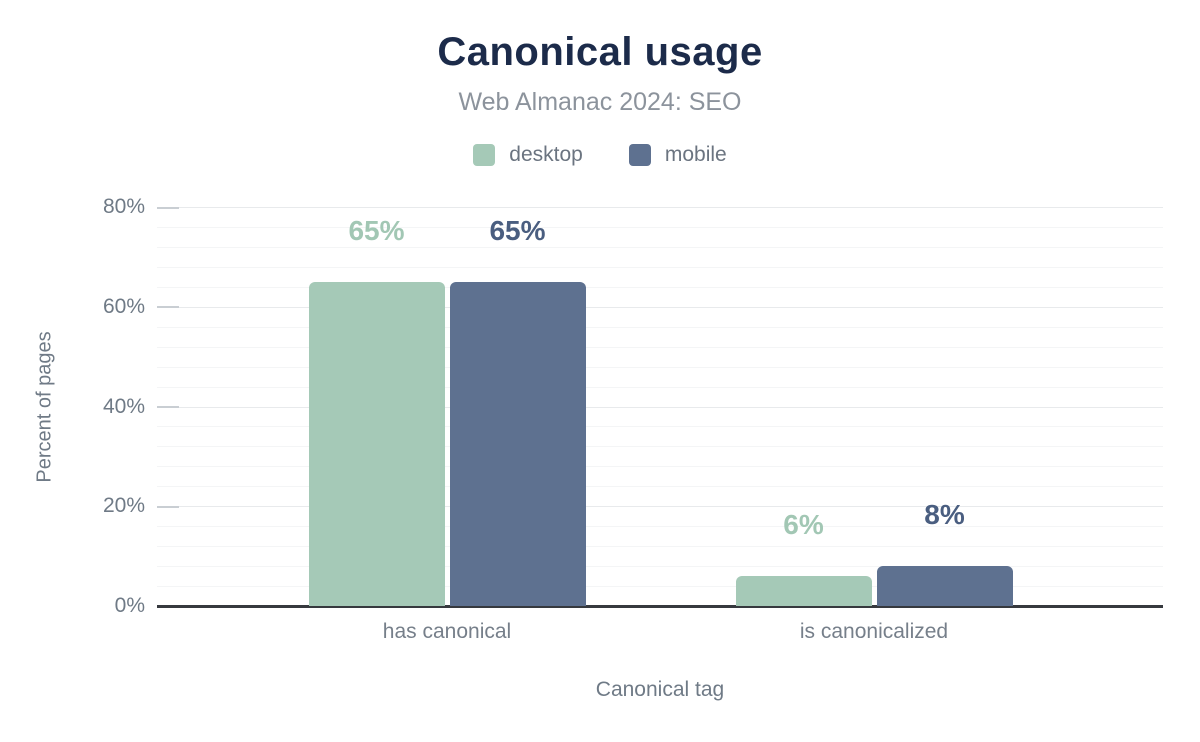 Image resolution: width=1200 pixels, height=742 pixels. What do you see at coordinates (123, 506) in the screenshot?
I see `y-tick-label: 20%` at bounding box center [123, 506].